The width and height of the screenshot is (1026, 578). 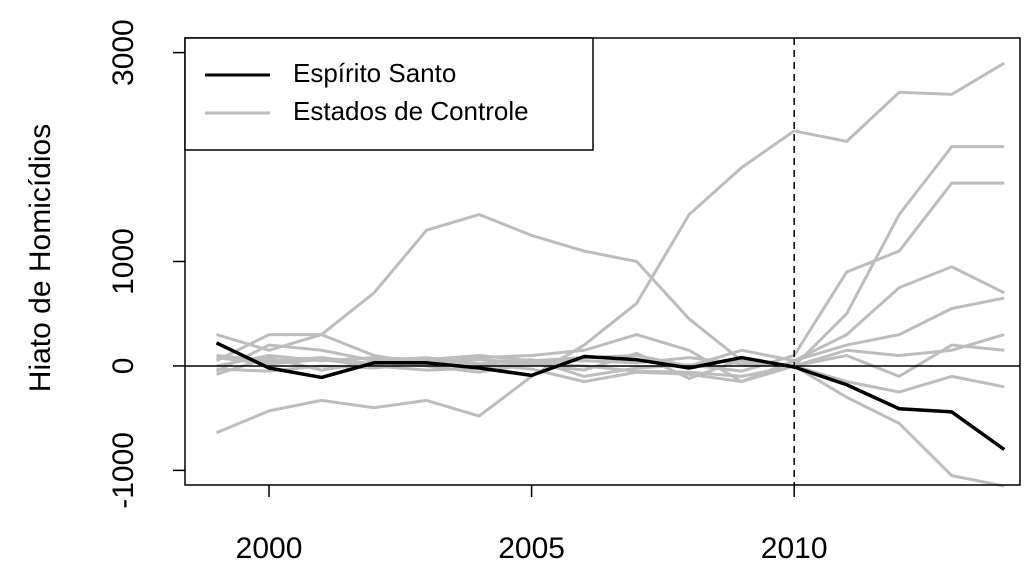 What do you see at coordinates (269, 548) in the screenshot?
I see `x-tick-label: 2000` at bounding box center [269, 548].